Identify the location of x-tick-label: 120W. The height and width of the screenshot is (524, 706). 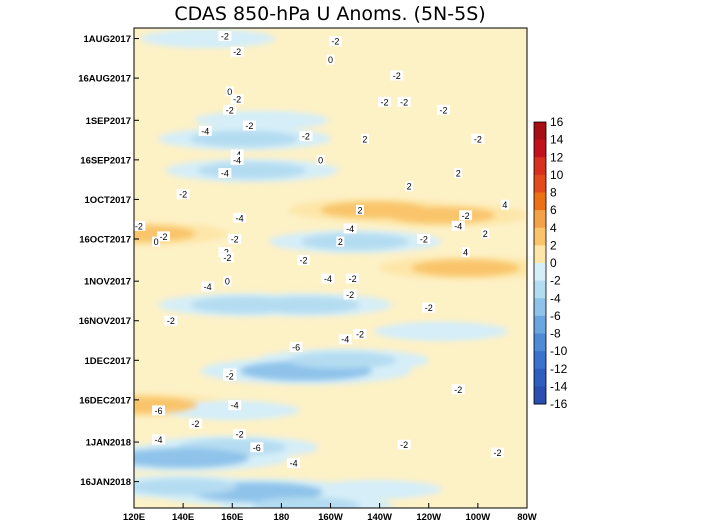
(428, 517).